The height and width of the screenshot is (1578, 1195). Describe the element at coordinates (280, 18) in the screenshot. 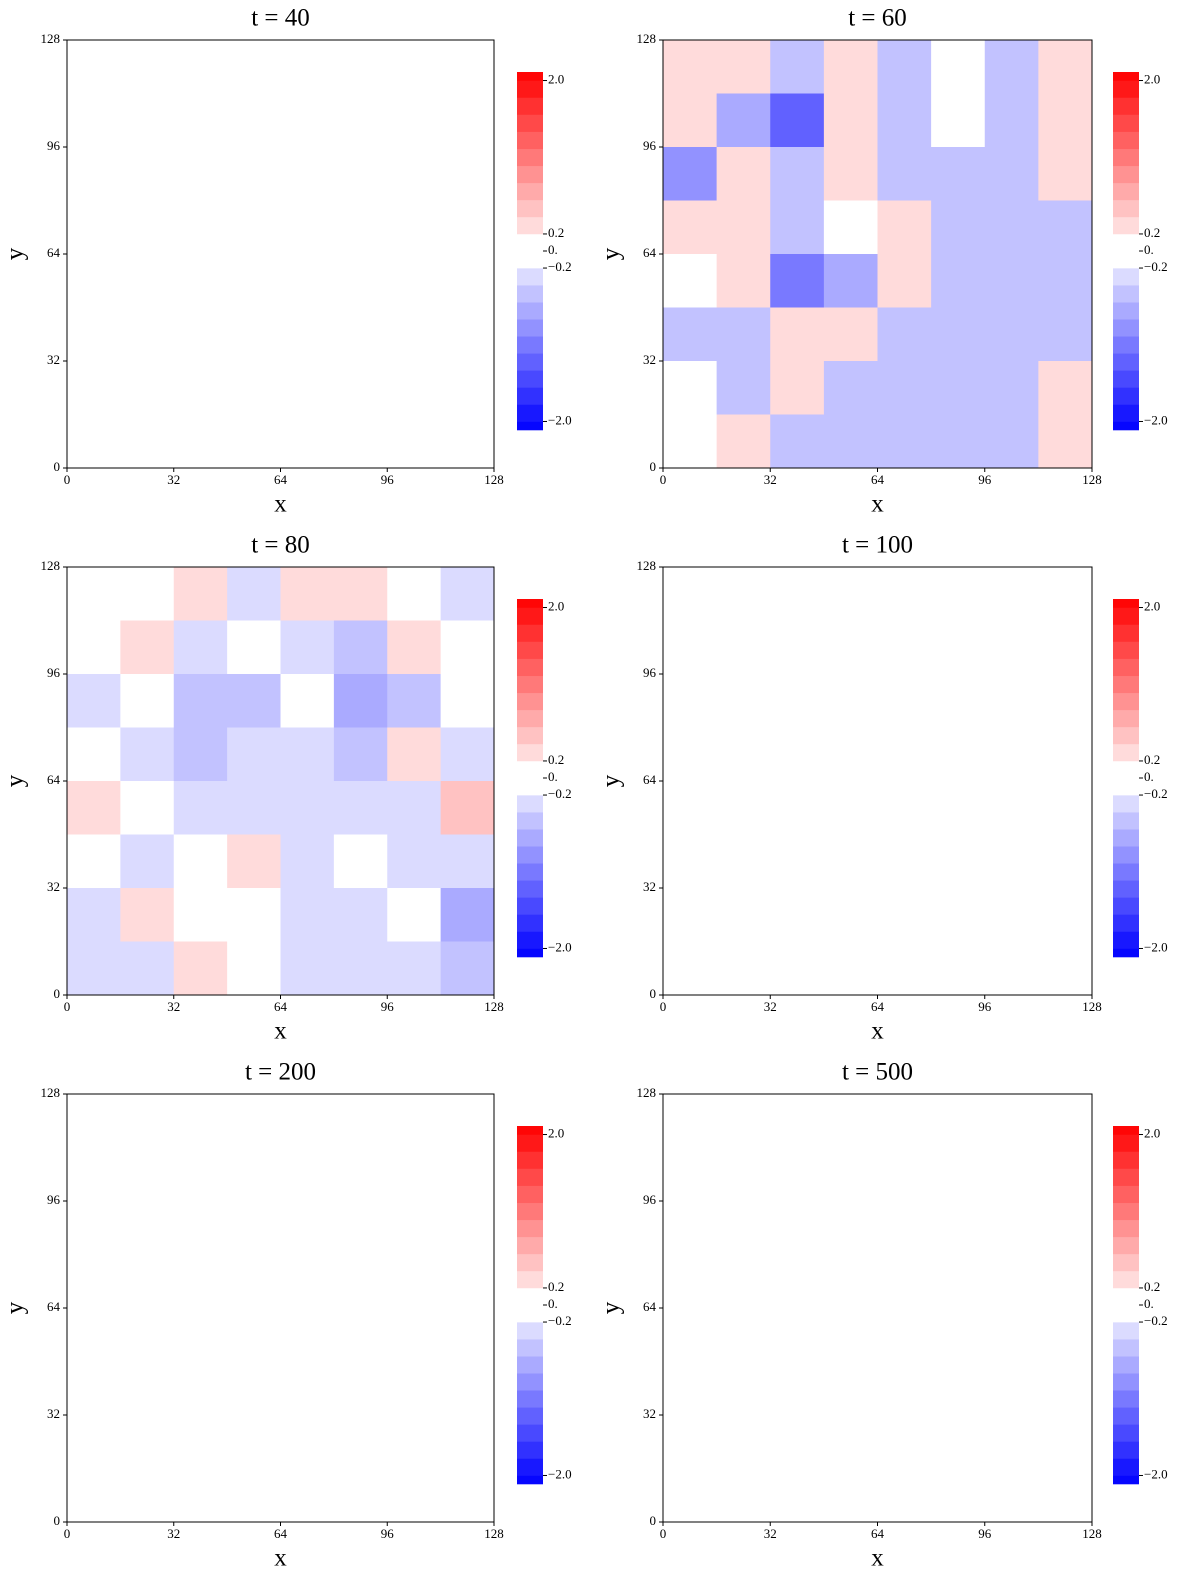

I see `panel-title: t = 40` at that location.